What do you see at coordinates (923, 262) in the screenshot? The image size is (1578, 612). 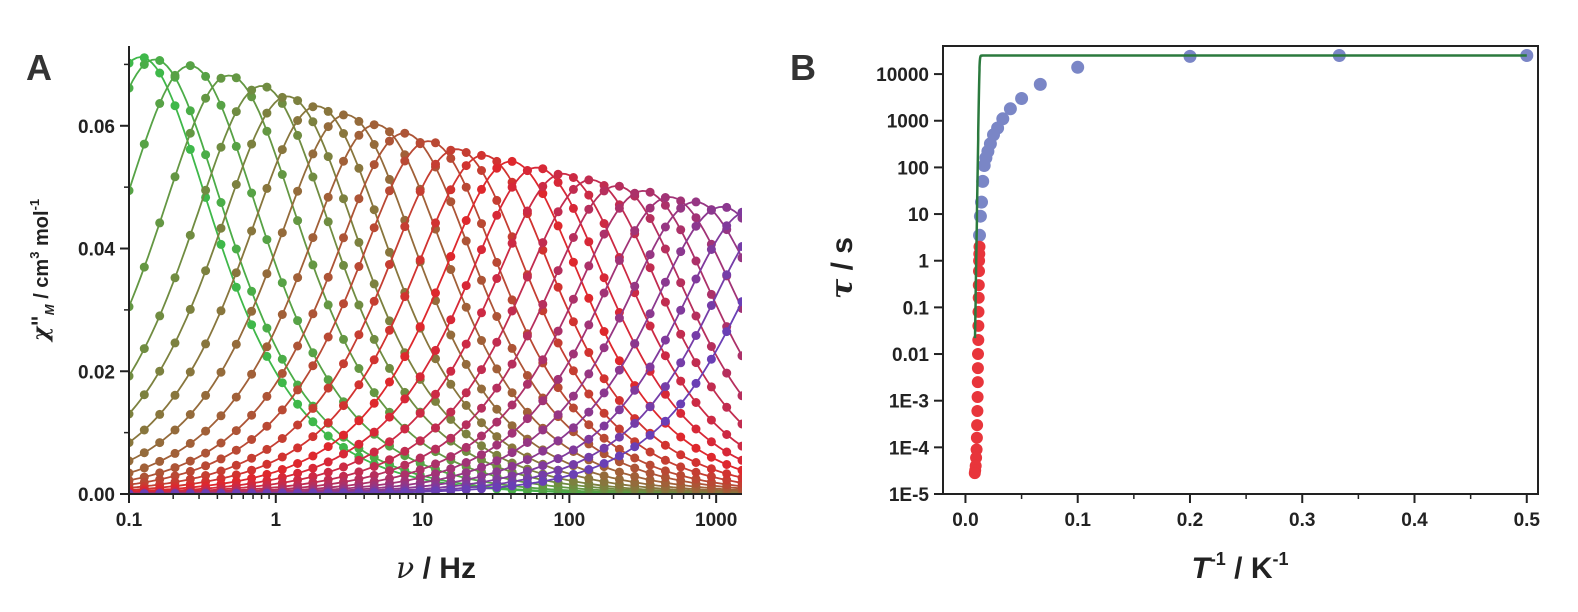 I see `panel-b-y-tick-label: 1` at bounding box center [923, 262].